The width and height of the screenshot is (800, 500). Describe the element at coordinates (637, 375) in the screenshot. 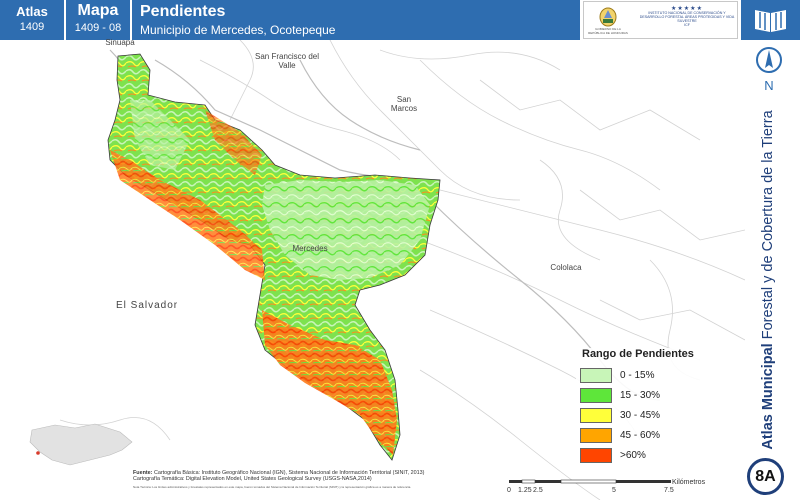

I see `legend-label: 0 - 15%` at that location.